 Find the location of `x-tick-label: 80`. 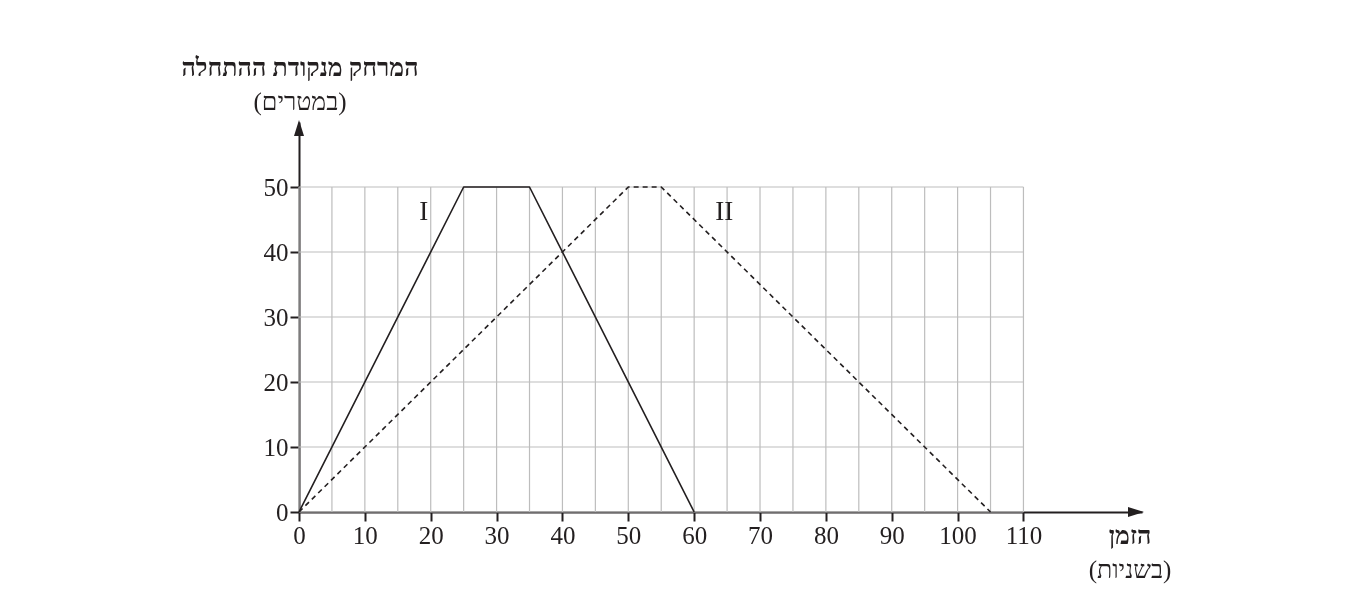

x-tick-label: 80 is located at coordinates (826, 535).